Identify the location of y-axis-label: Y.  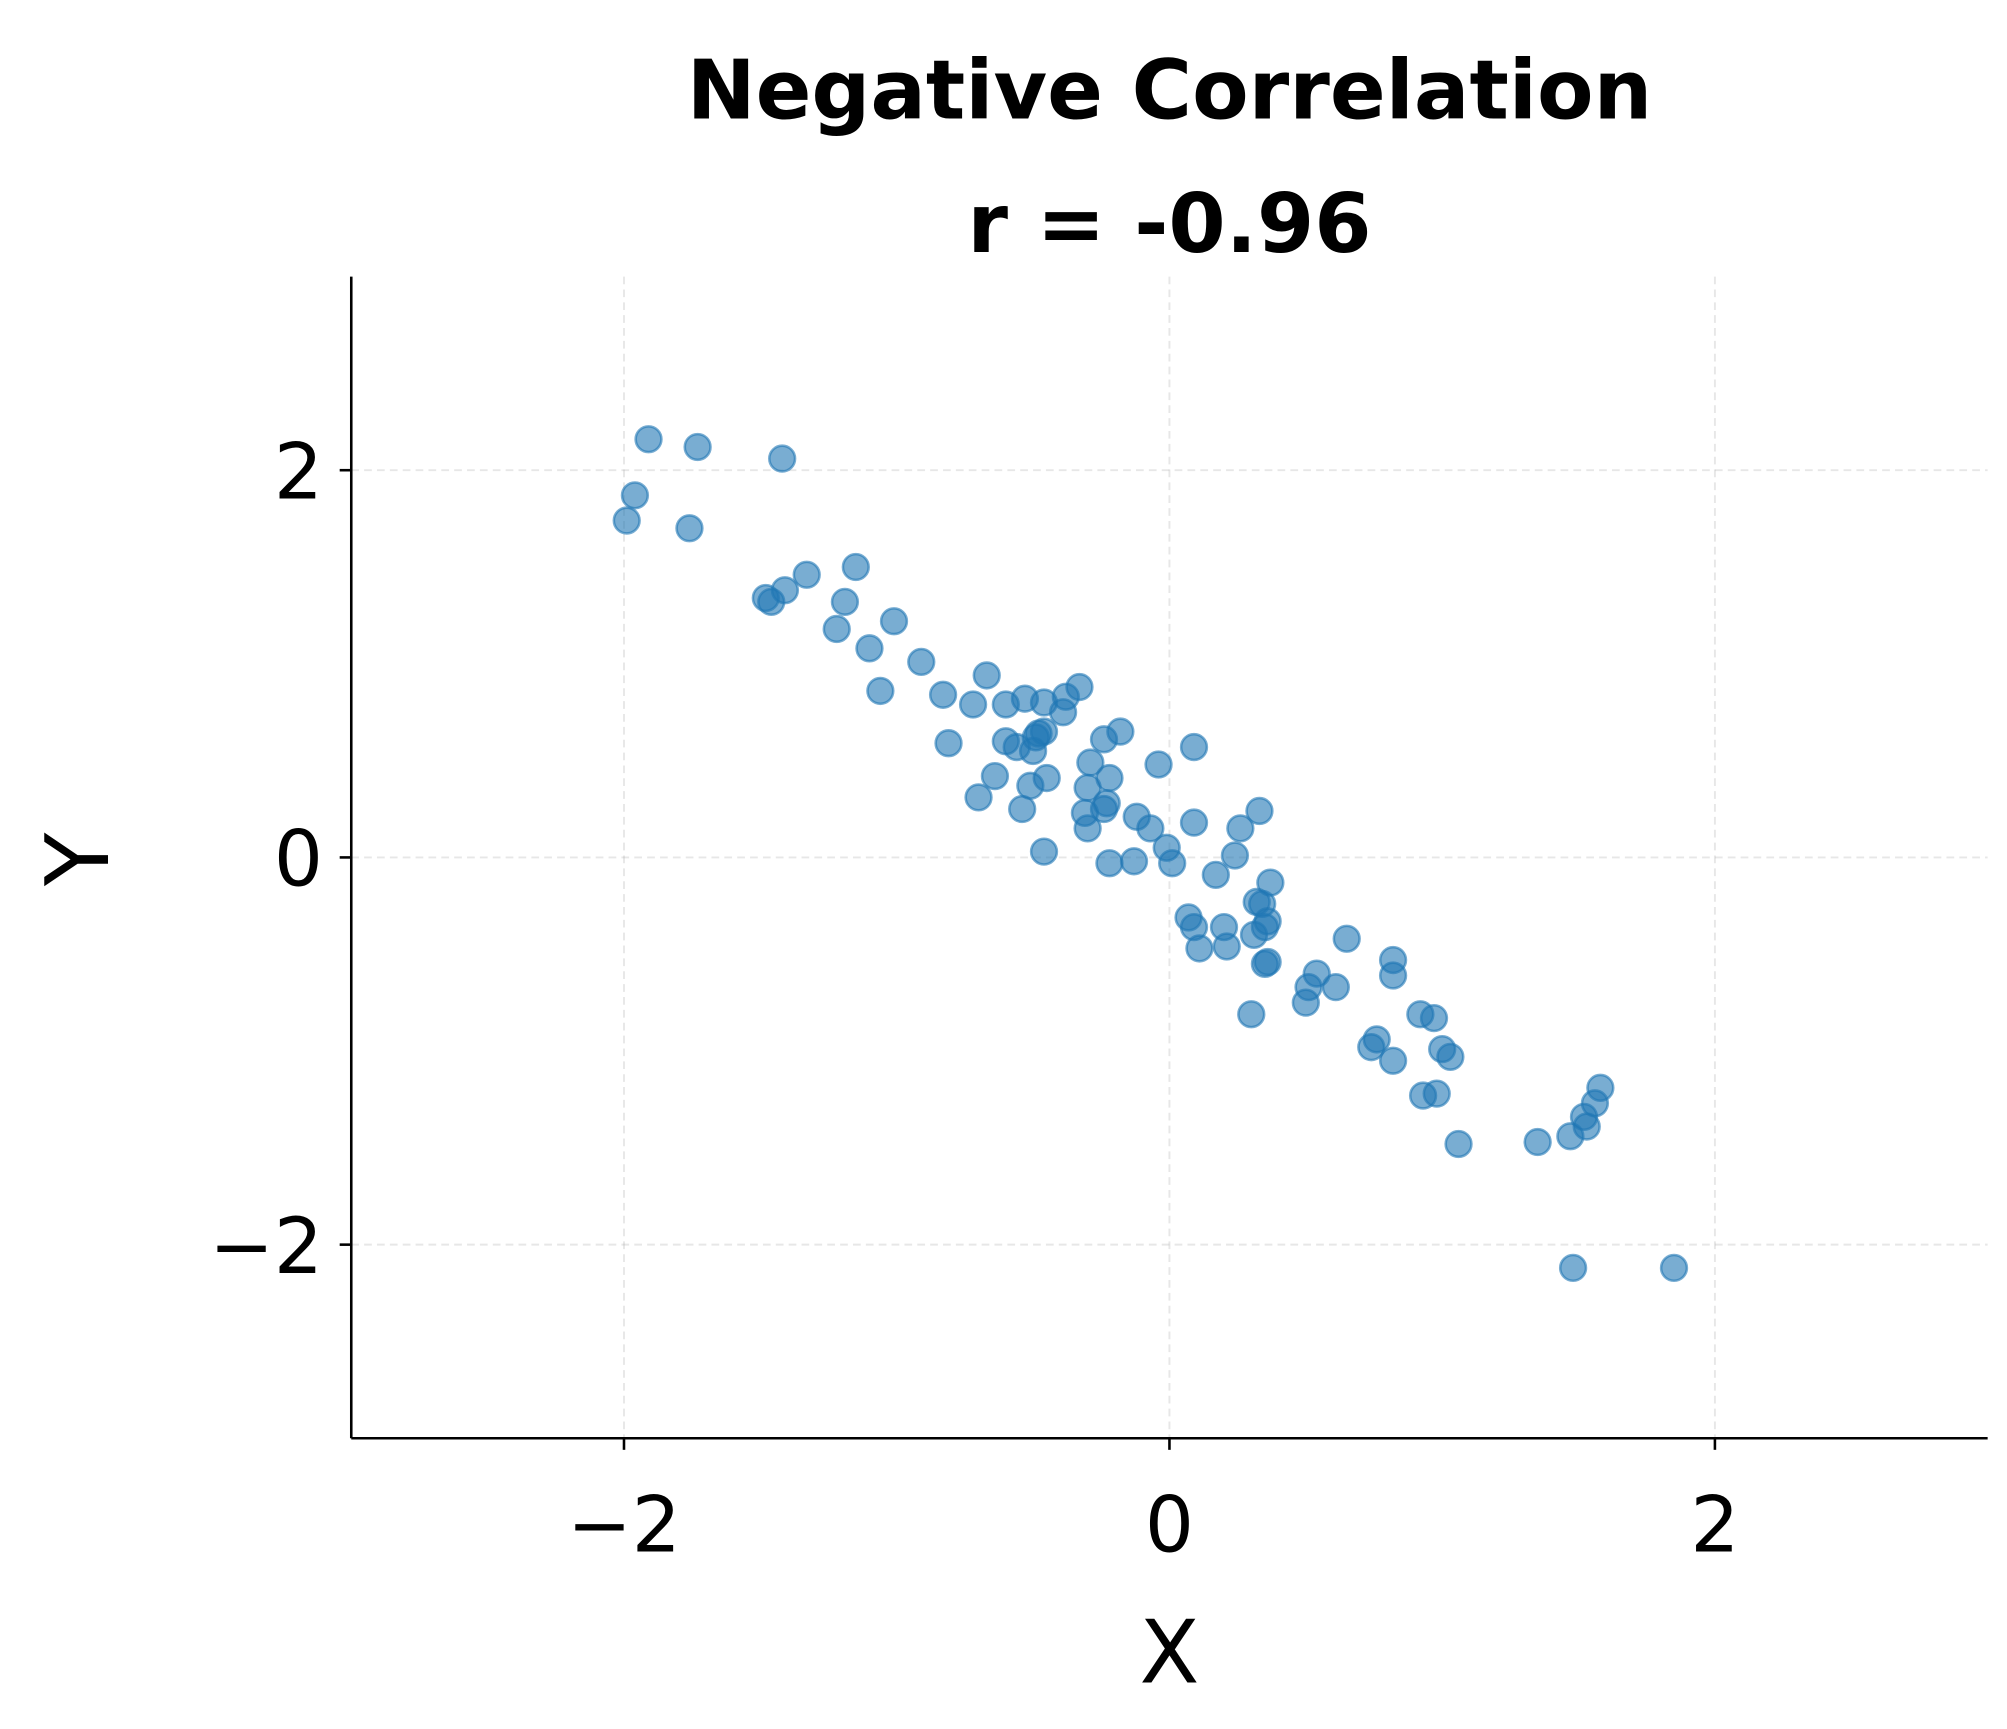
(78, 859).